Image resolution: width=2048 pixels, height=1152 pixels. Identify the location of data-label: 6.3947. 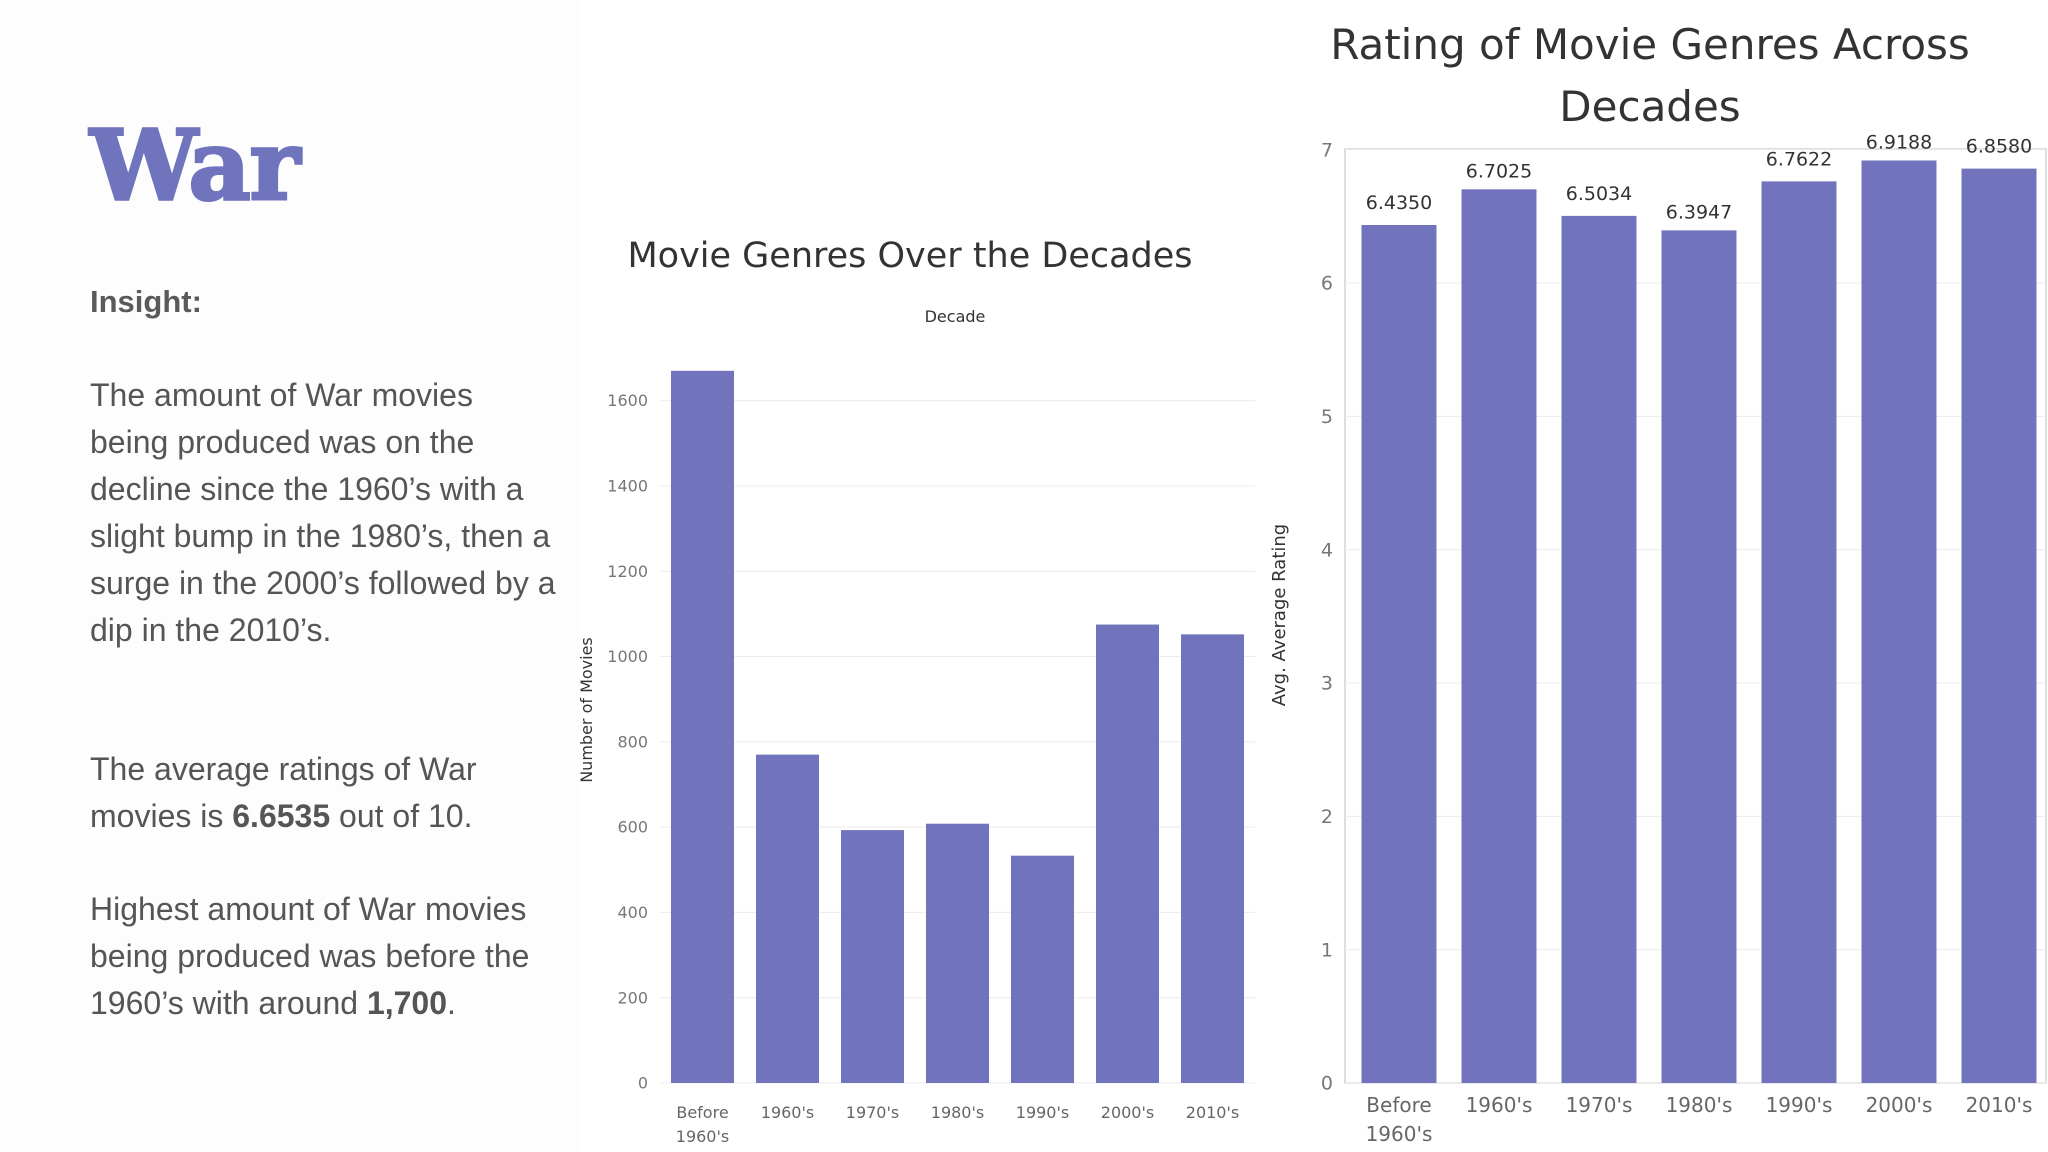
(1699, 212).